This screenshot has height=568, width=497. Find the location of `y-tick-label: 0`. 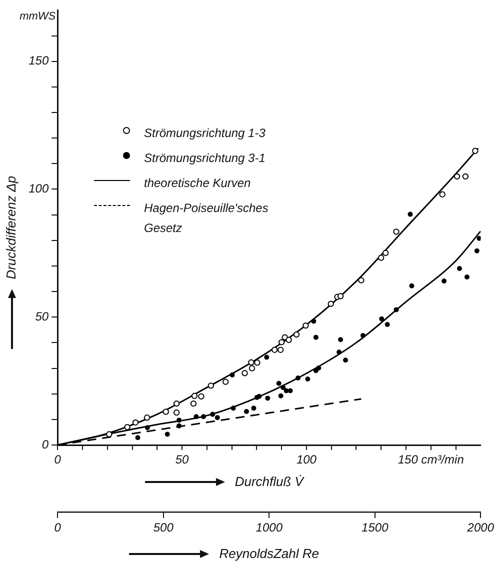

y-tick-label: 0 is located at coordinates (45, 444).